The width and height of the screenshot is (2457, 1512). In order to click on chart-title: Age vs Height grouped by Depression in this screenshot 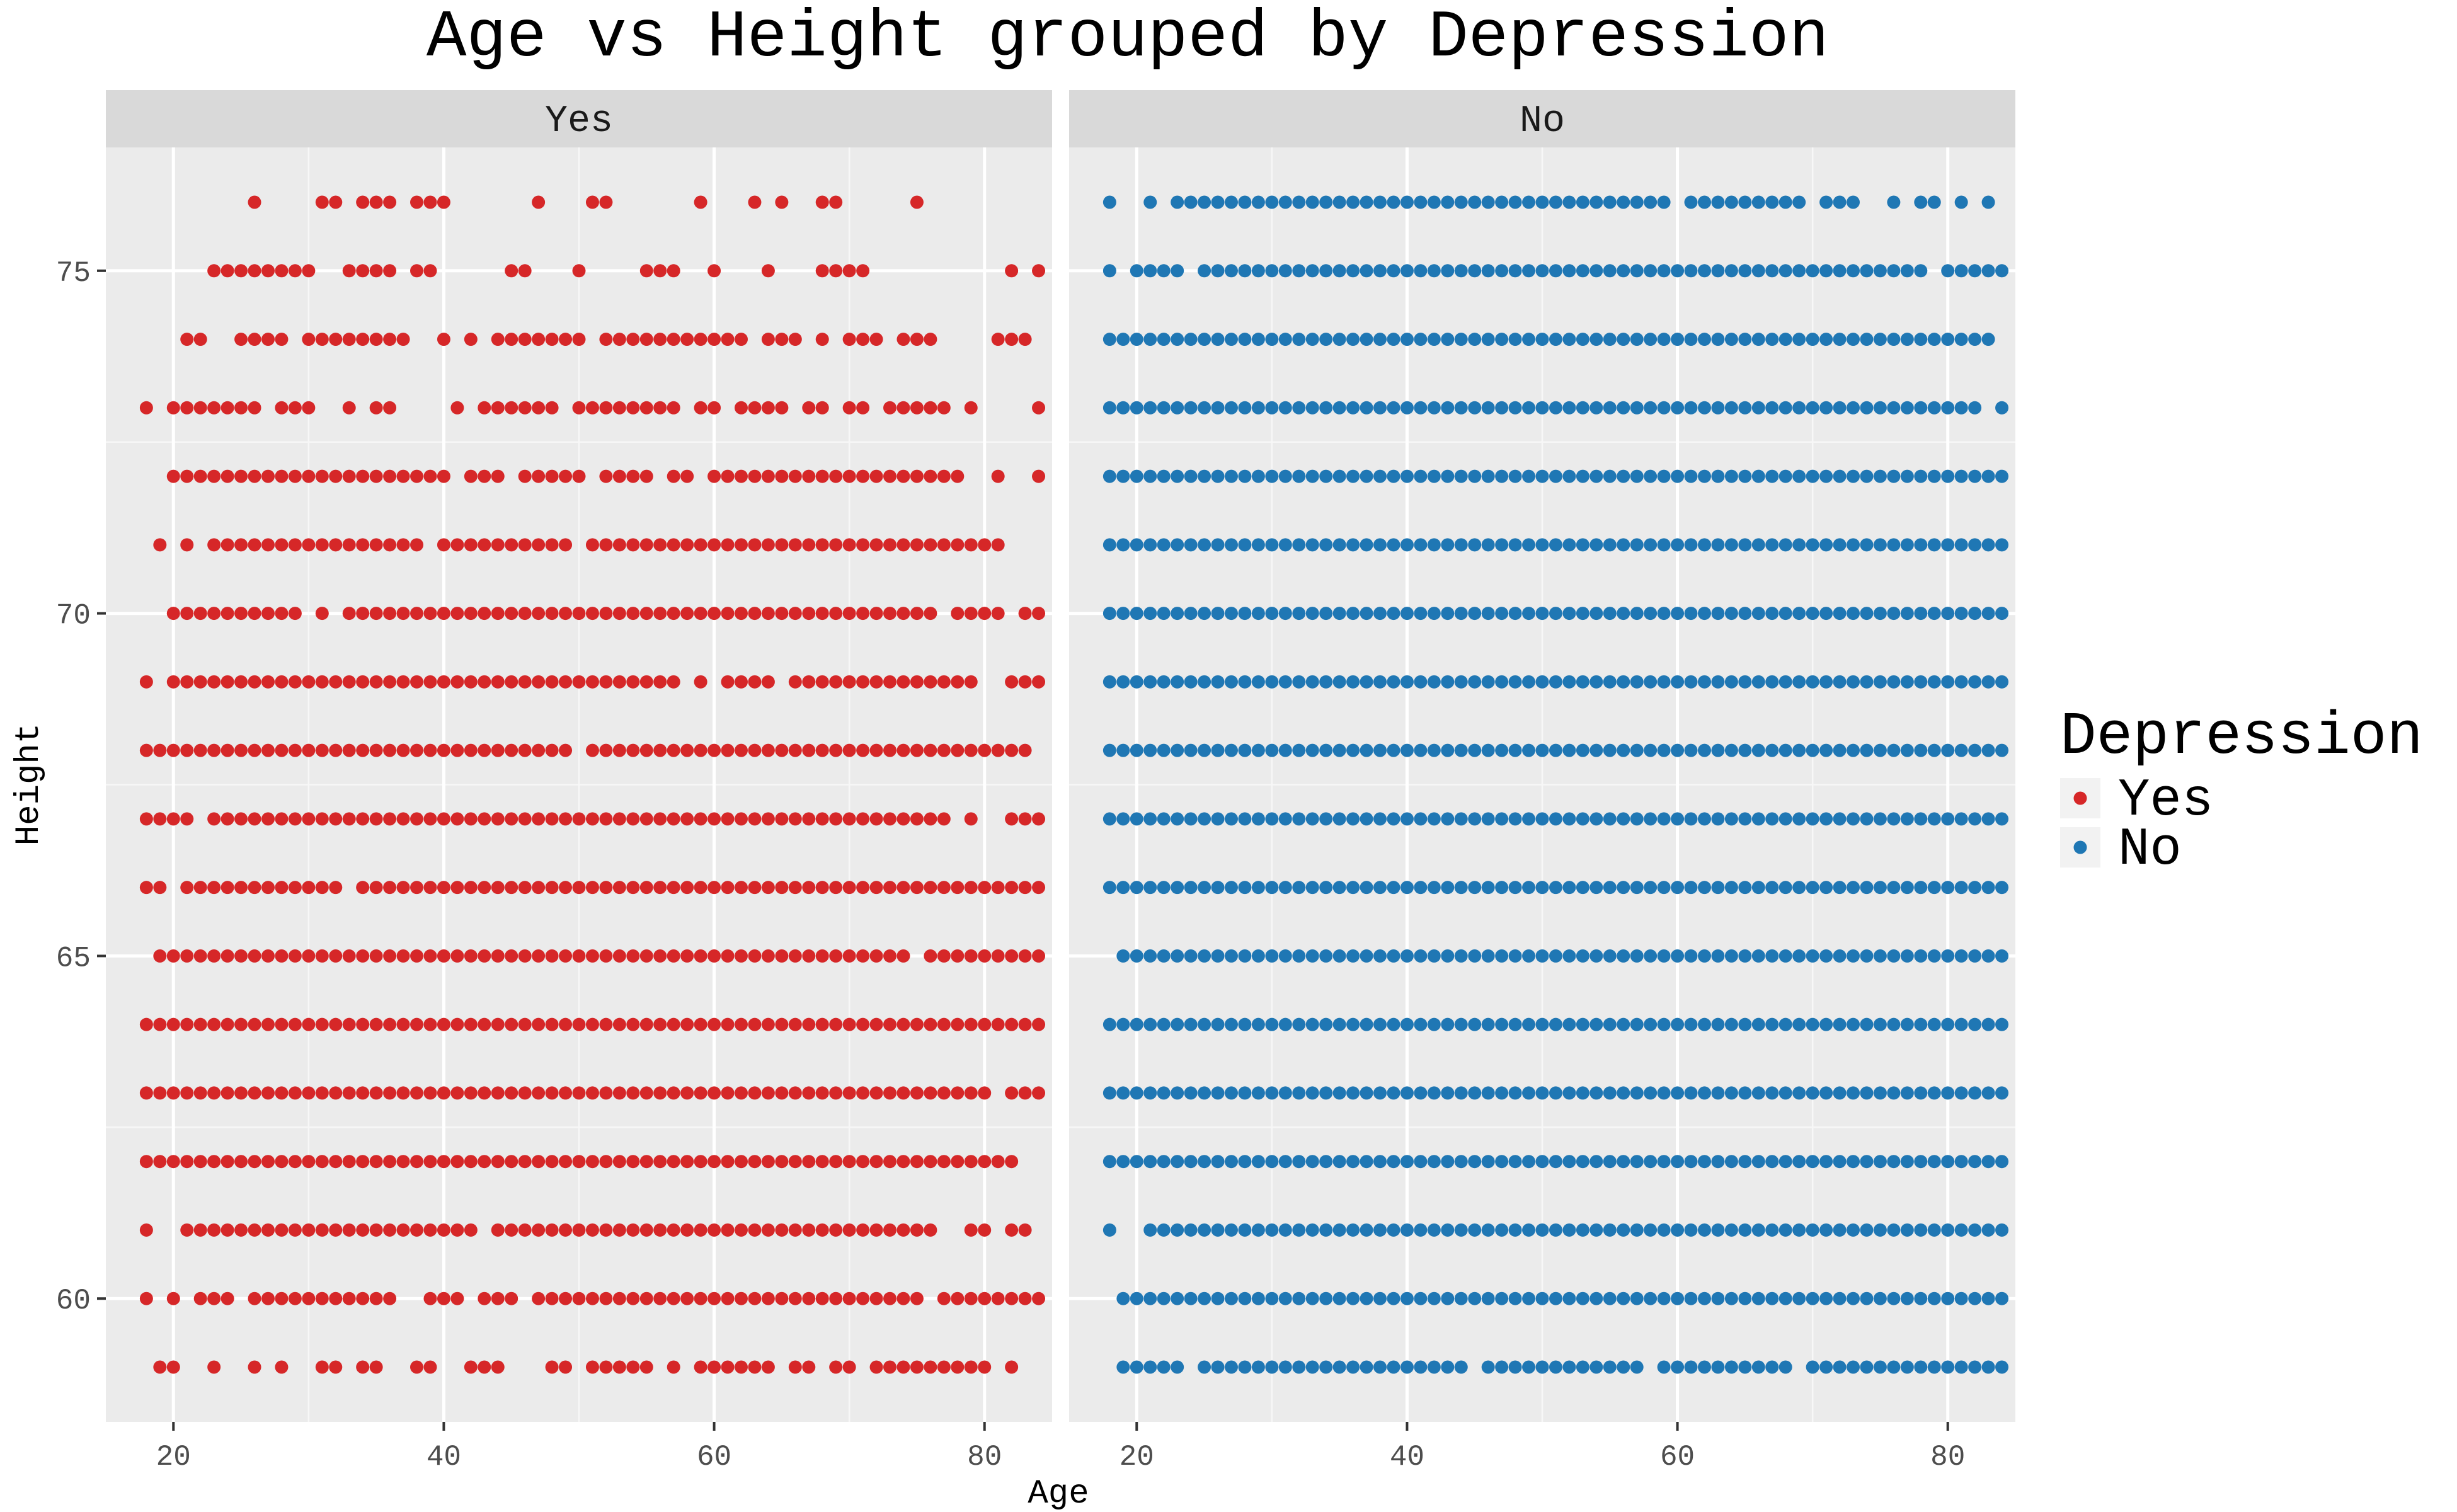, I will do `click(1128, 38)`.